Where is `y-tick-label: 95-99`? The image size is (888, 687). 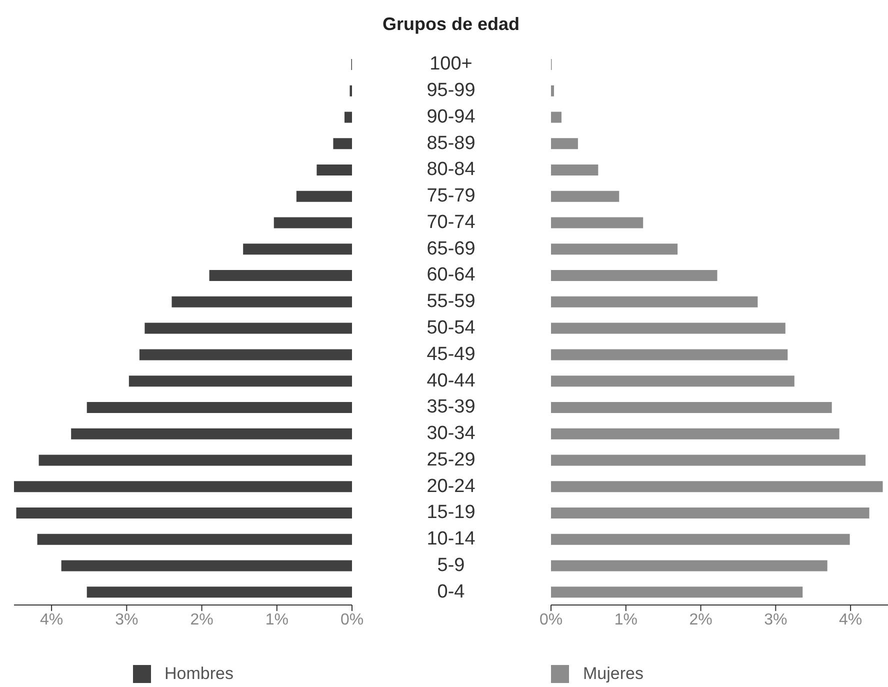
y-tick-label: 95-99 is located at coordinates (451, 91).